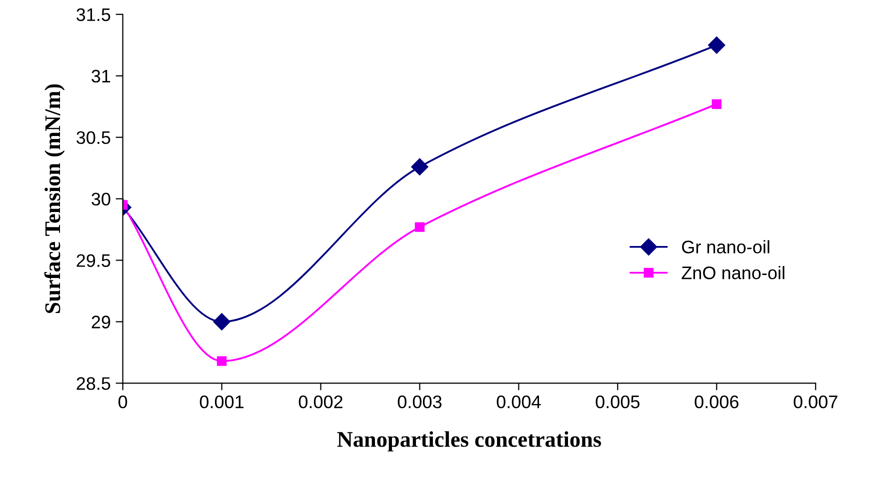 This screenshot has width=877, height=479. Describe the element at coordinates (469, 441) in the screenshot. I see `x-axis-title: Nanoparticles concetrations` at that location.